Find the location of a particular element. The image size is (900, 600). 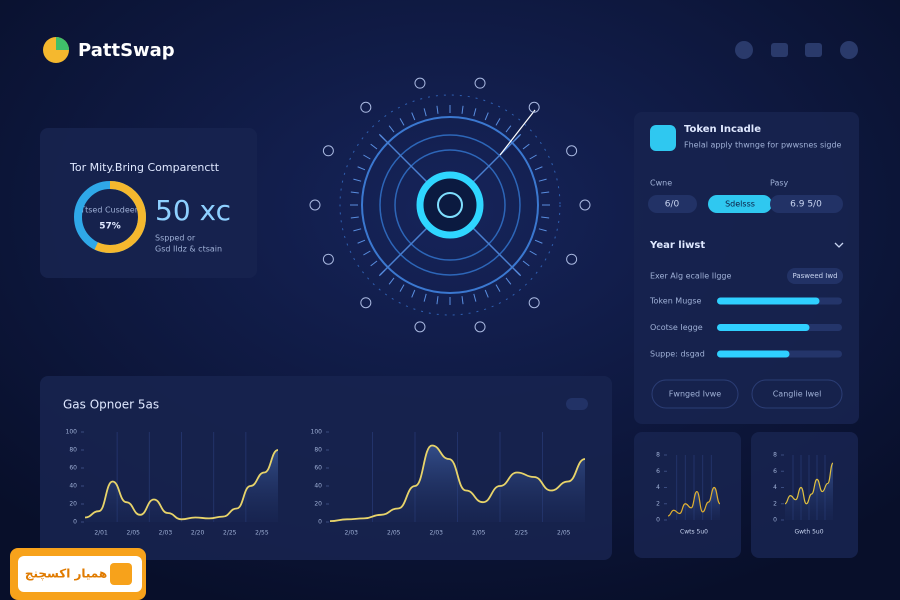

hub-line is located at coordinates (517, 132).